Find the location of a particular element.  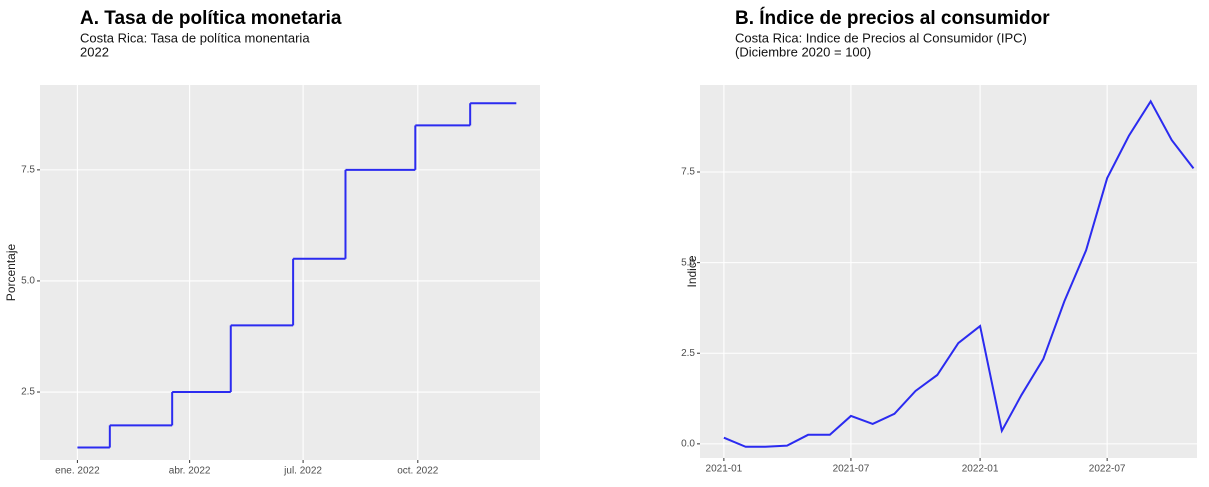

y-axis-title: Indice is located at coordinates (692, 271).